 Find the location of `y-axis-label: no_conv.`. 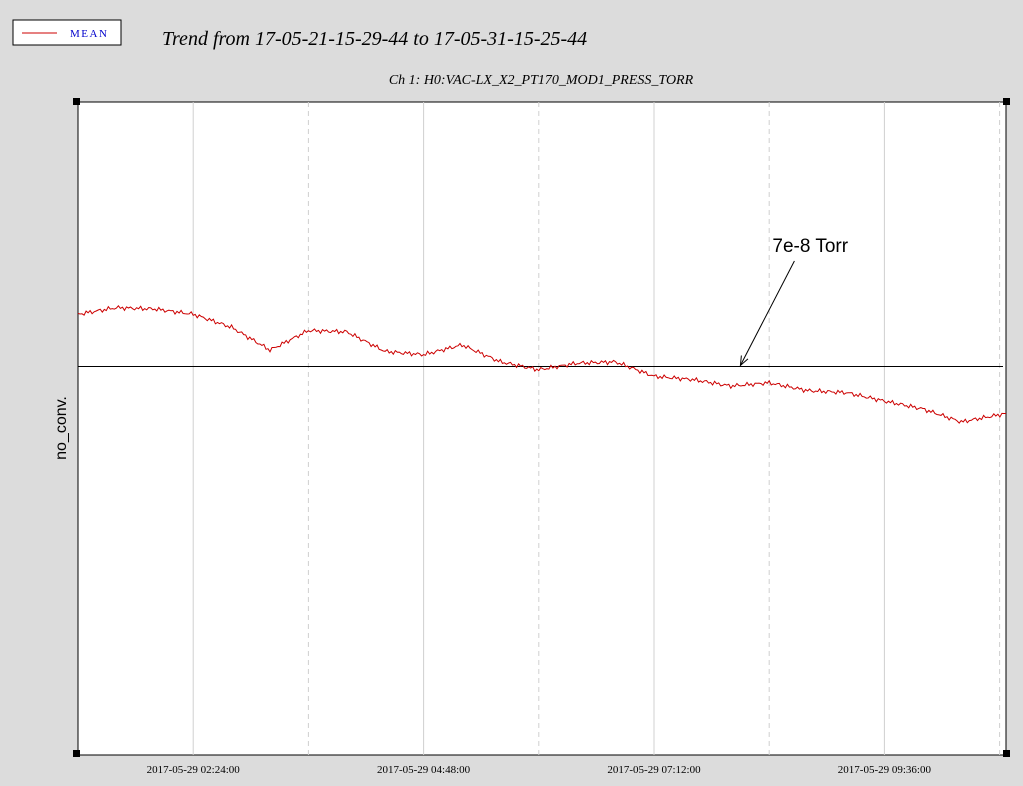

y-axis-label: no_conv. is located at coordinates (61, 428).